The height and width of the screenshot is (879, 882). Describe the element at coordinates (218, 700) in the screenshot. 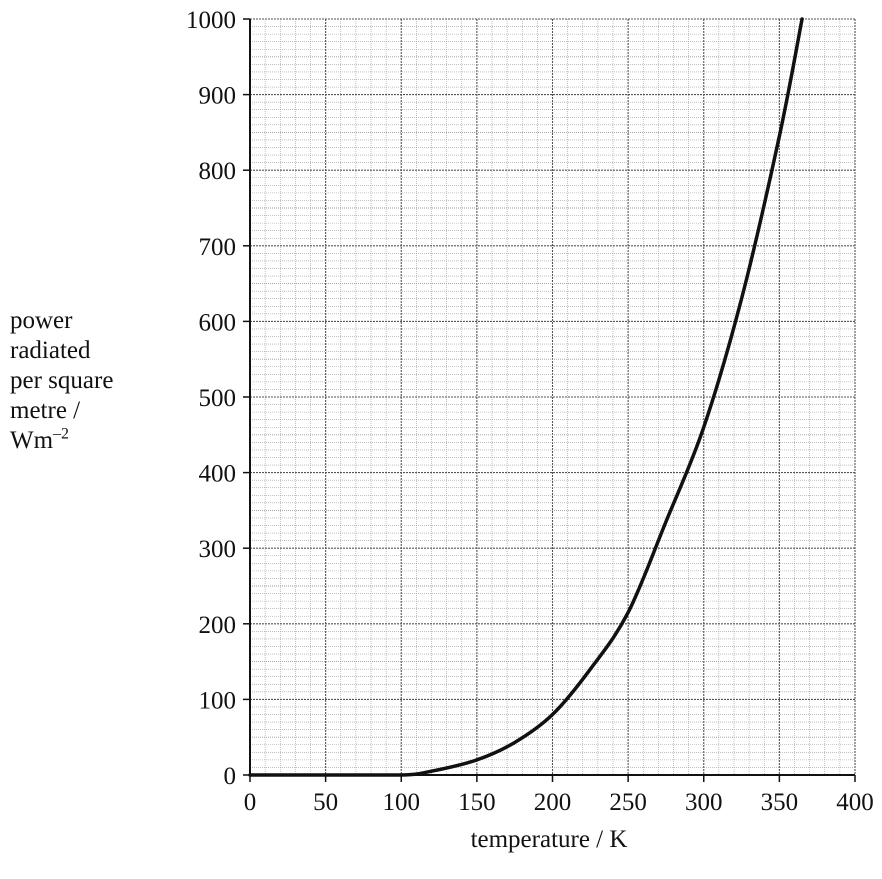

I see `y-tick-label: 100` at that location.